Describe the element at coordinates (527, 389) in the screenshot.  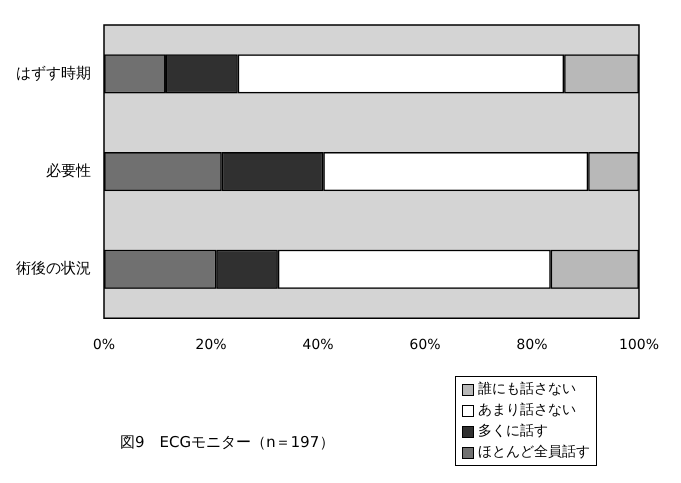
I see `legend-label: 誰にも話さない` at that location.